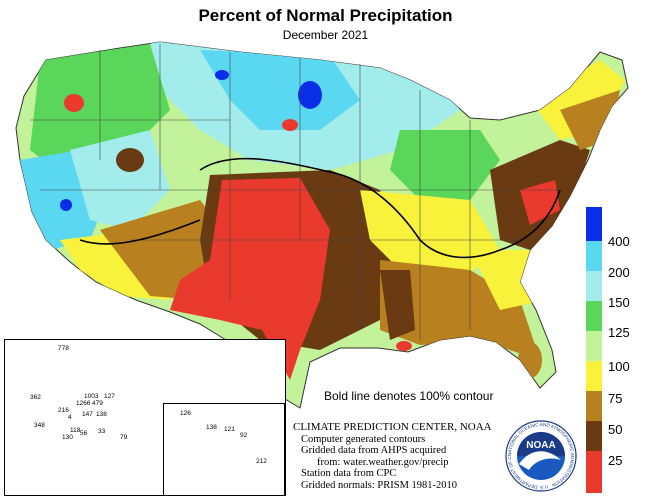 This screenshot has width=651, height=500. Describe the element at coordinates (404, 346) in the screenshot. I see `spot-gulf-red` at that location.